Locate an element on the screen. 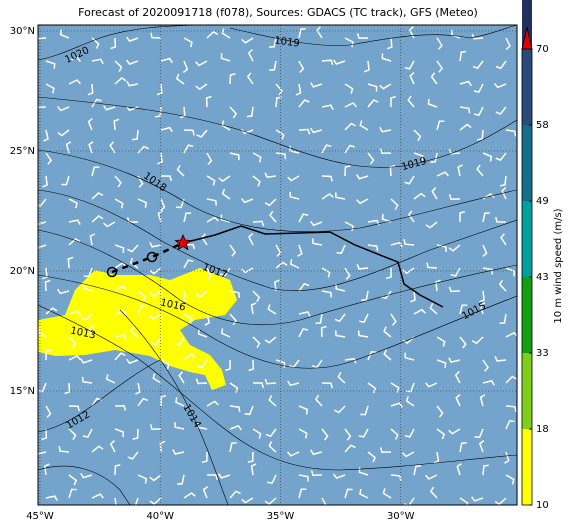 This screenshot has width=575, height=529. isobar-label: 1016 is located at coordinates (172, 305).